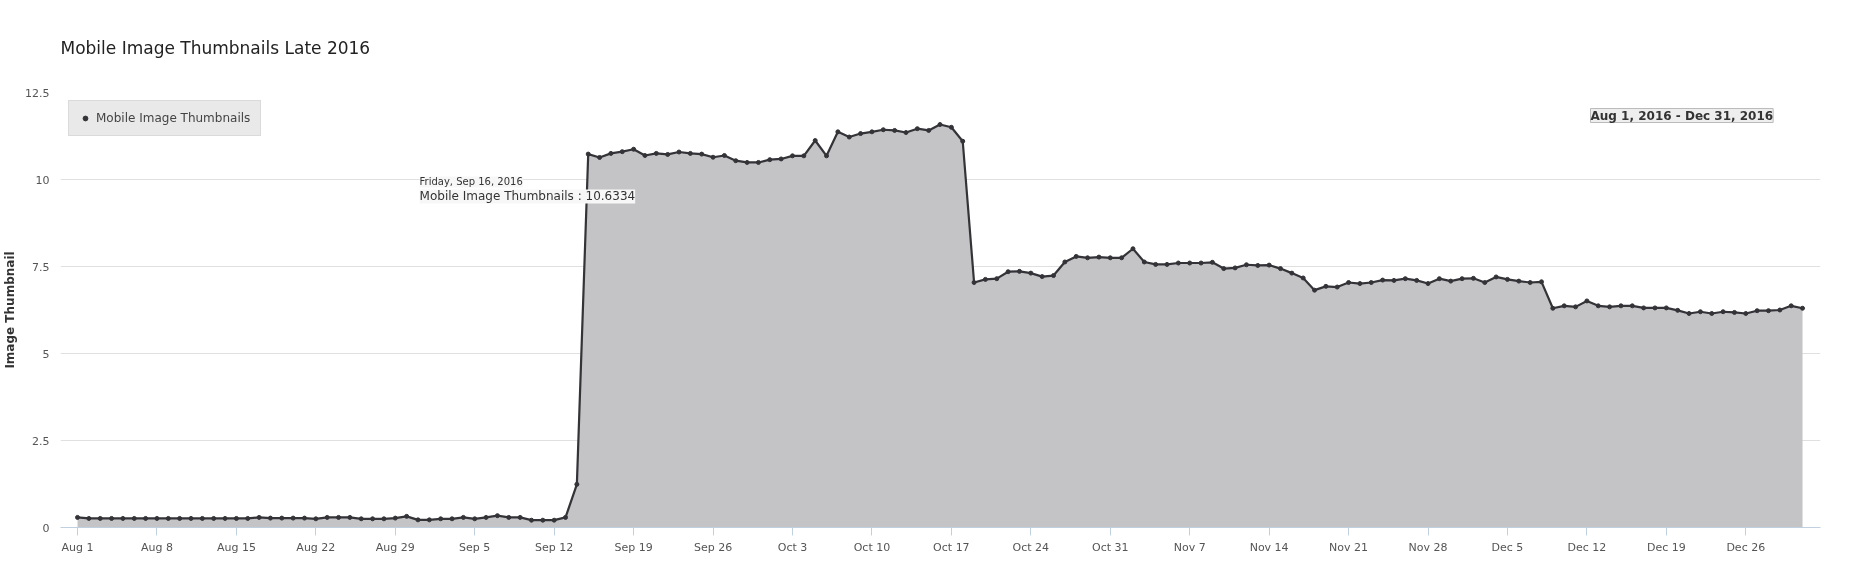 The height and width of the screenshot is (566, 1852). What do you see at coordinates (1682, 115) in the screenshot?
I see `annotation: Aug 1, 2016 - Dec 31, 2016` at bounding box center [1682, 115].